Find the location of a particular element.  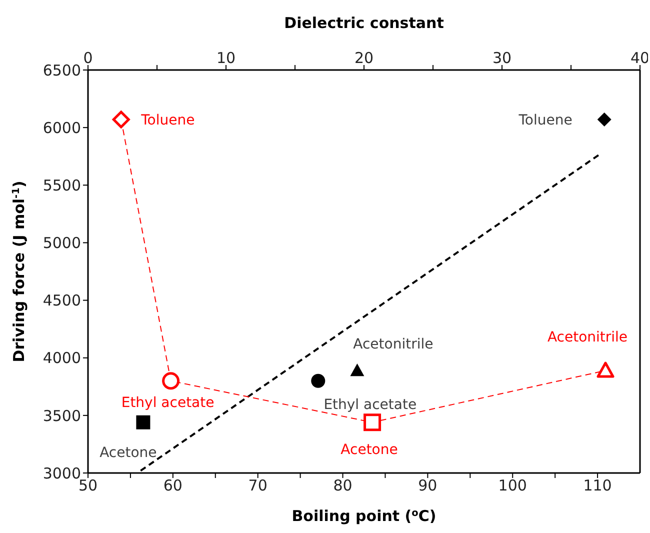

y-tick-label: 4500 is located at coordinates (61, 301).